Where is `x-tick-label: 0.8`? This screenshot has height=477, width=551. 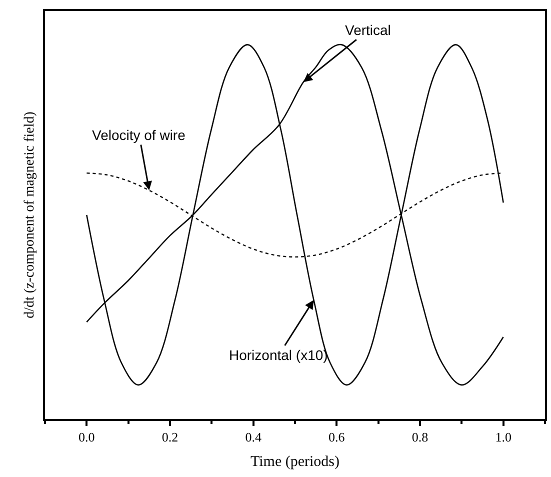
x-tick-label: 0.8 is located at coordinates (420, 436).